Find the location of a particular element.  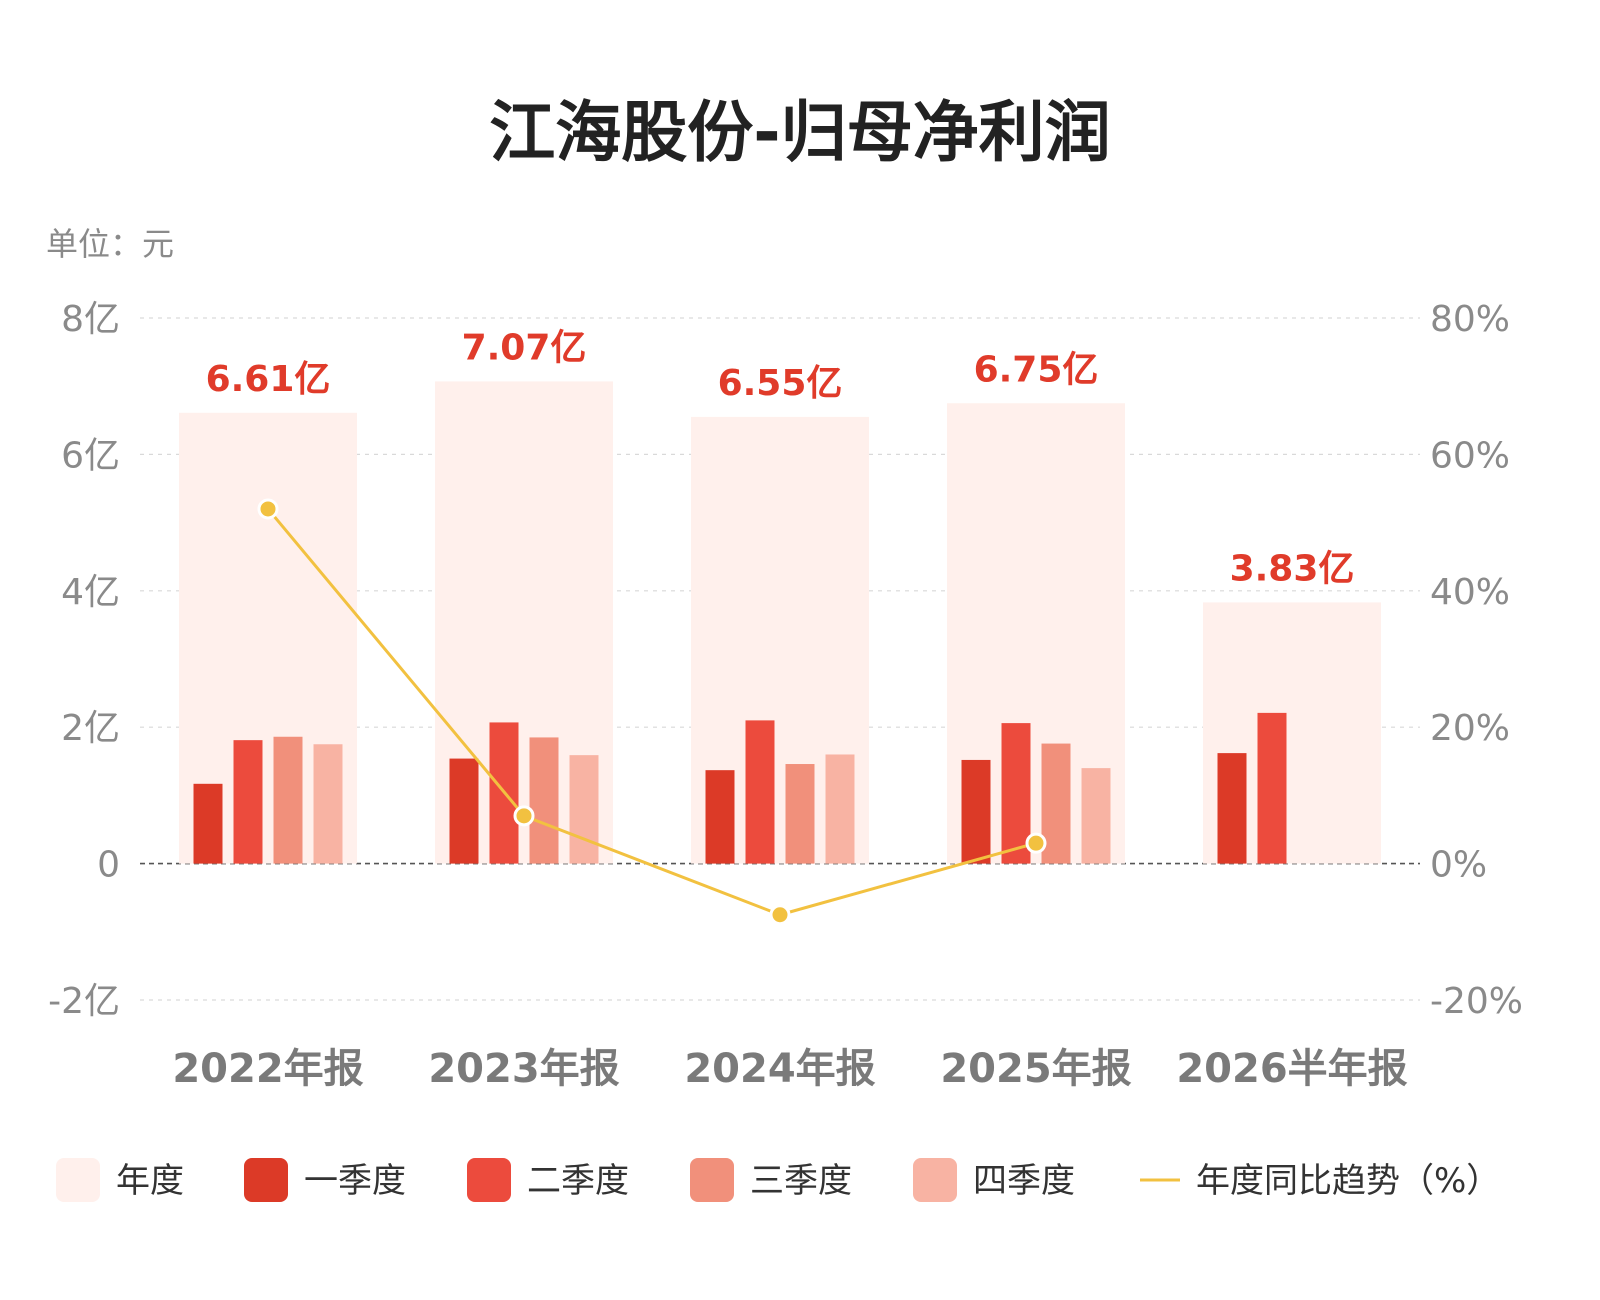

annual-value-label: 6.55亿 is located at coordinates (780, 383).